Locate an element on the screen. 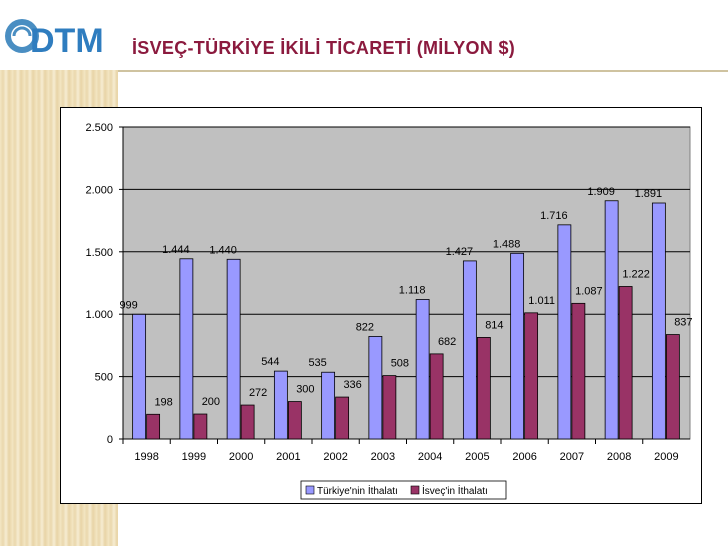 The image size is (728, 546). data-label-isvec: 200 is located at coordinates (211, 402).